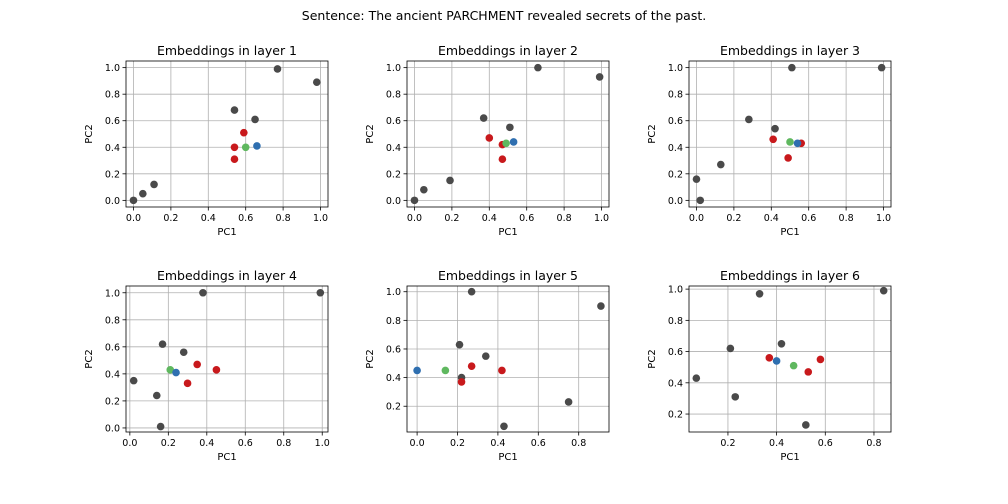 This screenshot has height=504, width=1008. Describe the element at coordinates (133, 218) in the screenshot. I see `x-tick-label: 0.0` at that location.